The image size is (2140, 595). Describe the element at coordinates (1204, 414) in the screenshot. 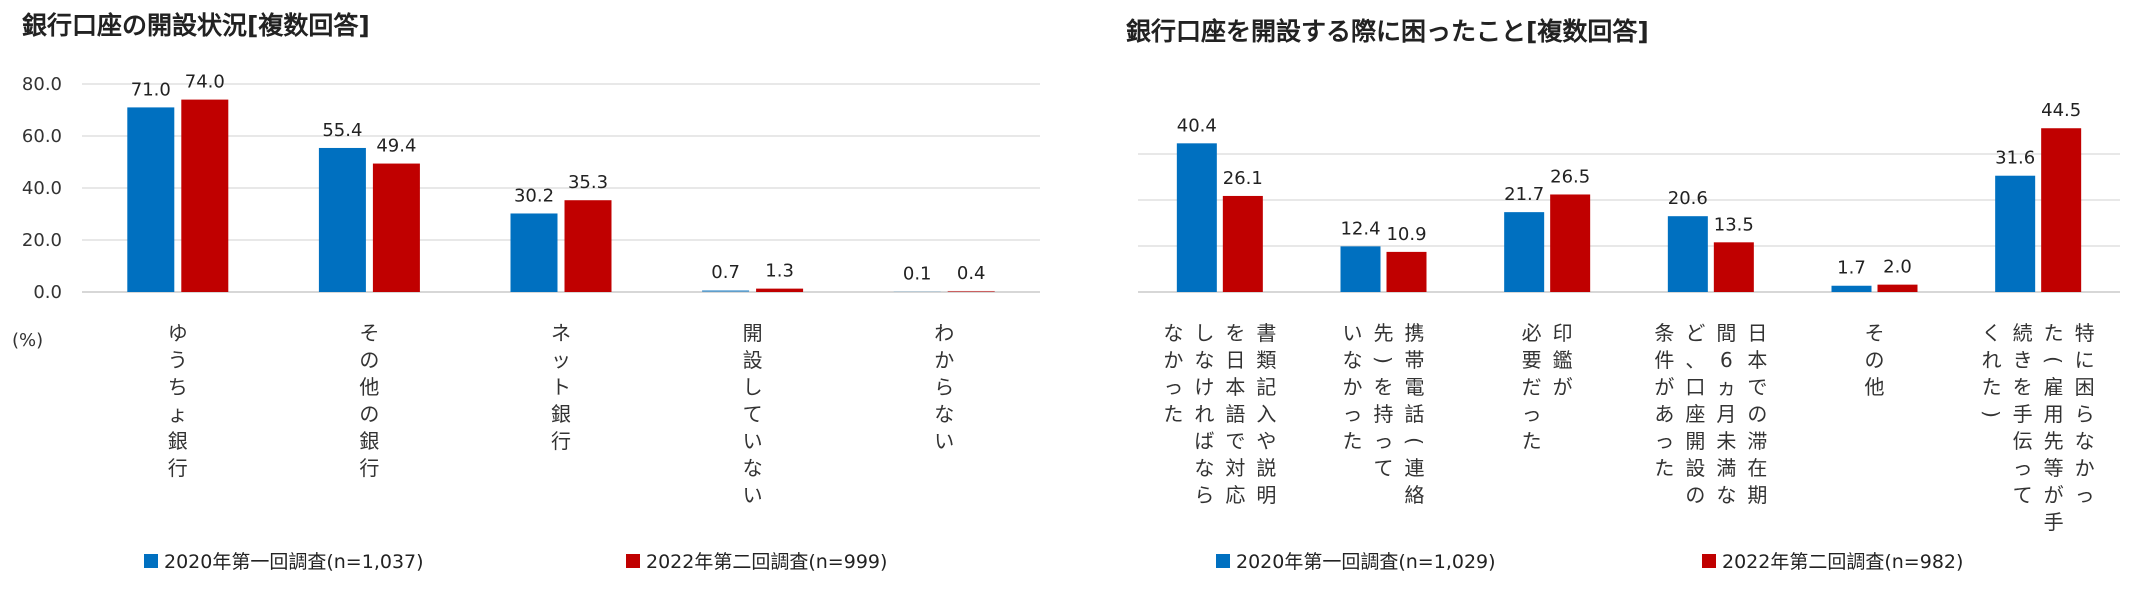

I see `category-char: れ` at that location.